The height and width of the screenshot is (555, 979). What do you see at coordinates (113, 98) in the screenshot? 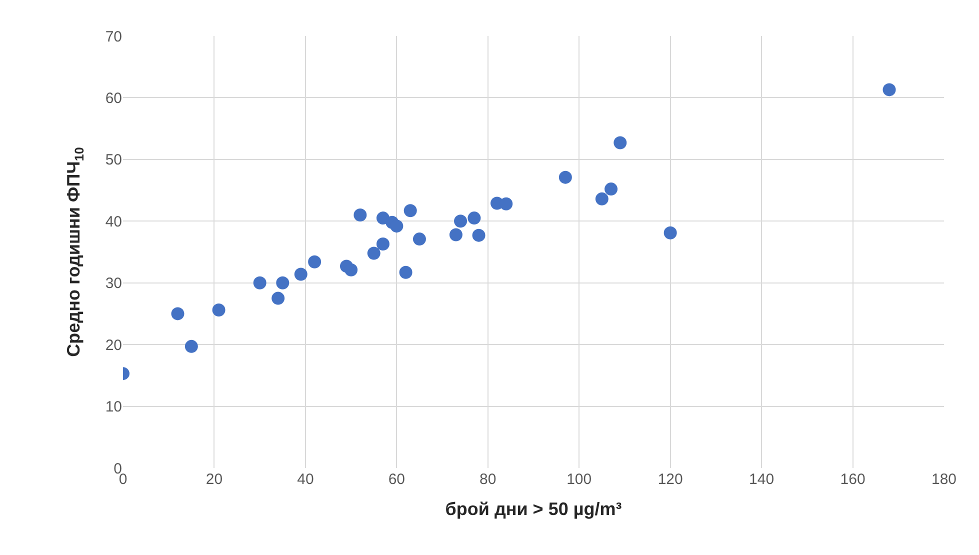
I see `y-tick-label: 60` at bounding box center [113, 98].